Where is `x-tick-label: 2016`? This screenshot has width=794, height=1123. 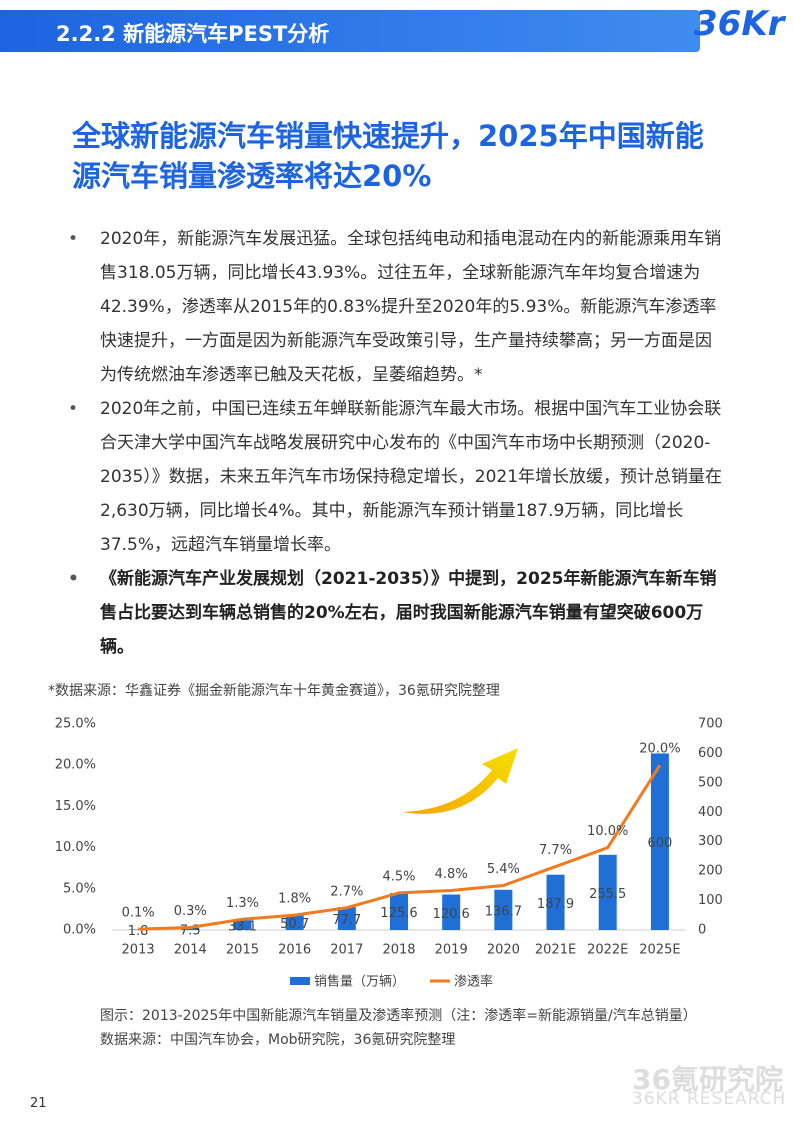
x-tick-label: 2016 is located at coordinates (294, 950).